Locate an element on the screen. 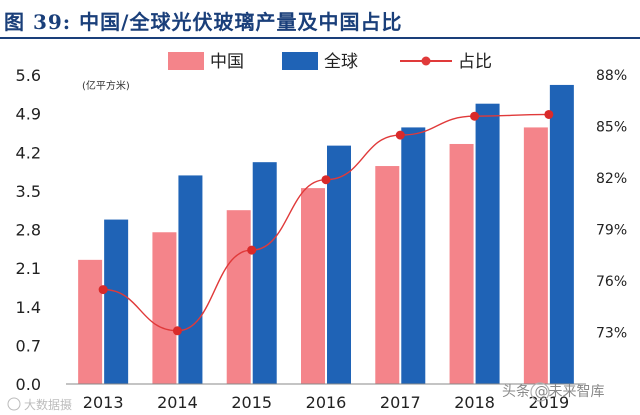 The image size is (640, 415). left-tick-label: 3.5 is located at coordinates (28, 191).